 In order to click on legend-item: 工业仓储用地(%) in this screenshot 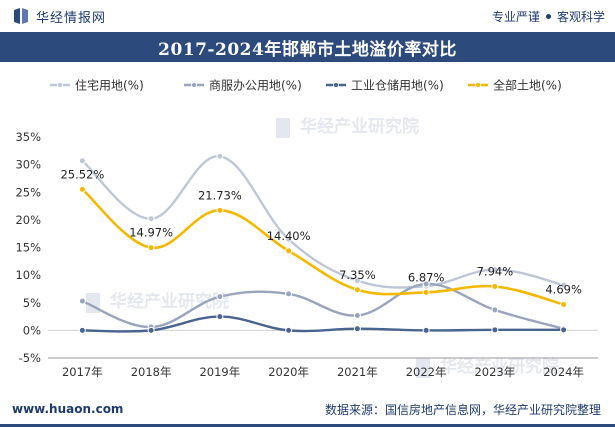, I will do `click(385, 85)`.